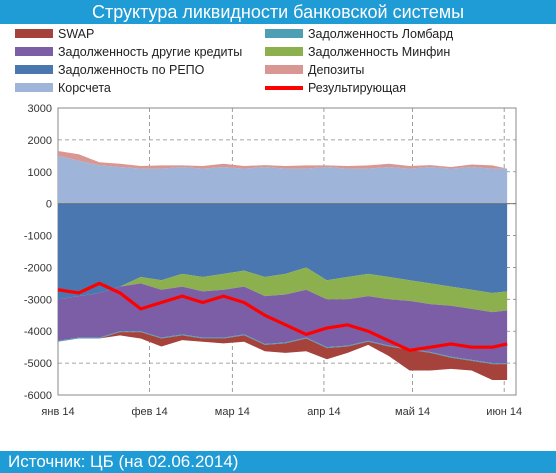 The image size is (556, 473). Describe the element at coordinates (57, 412) in the screenshot. I see `x-tick-label: янв 14` at that location.